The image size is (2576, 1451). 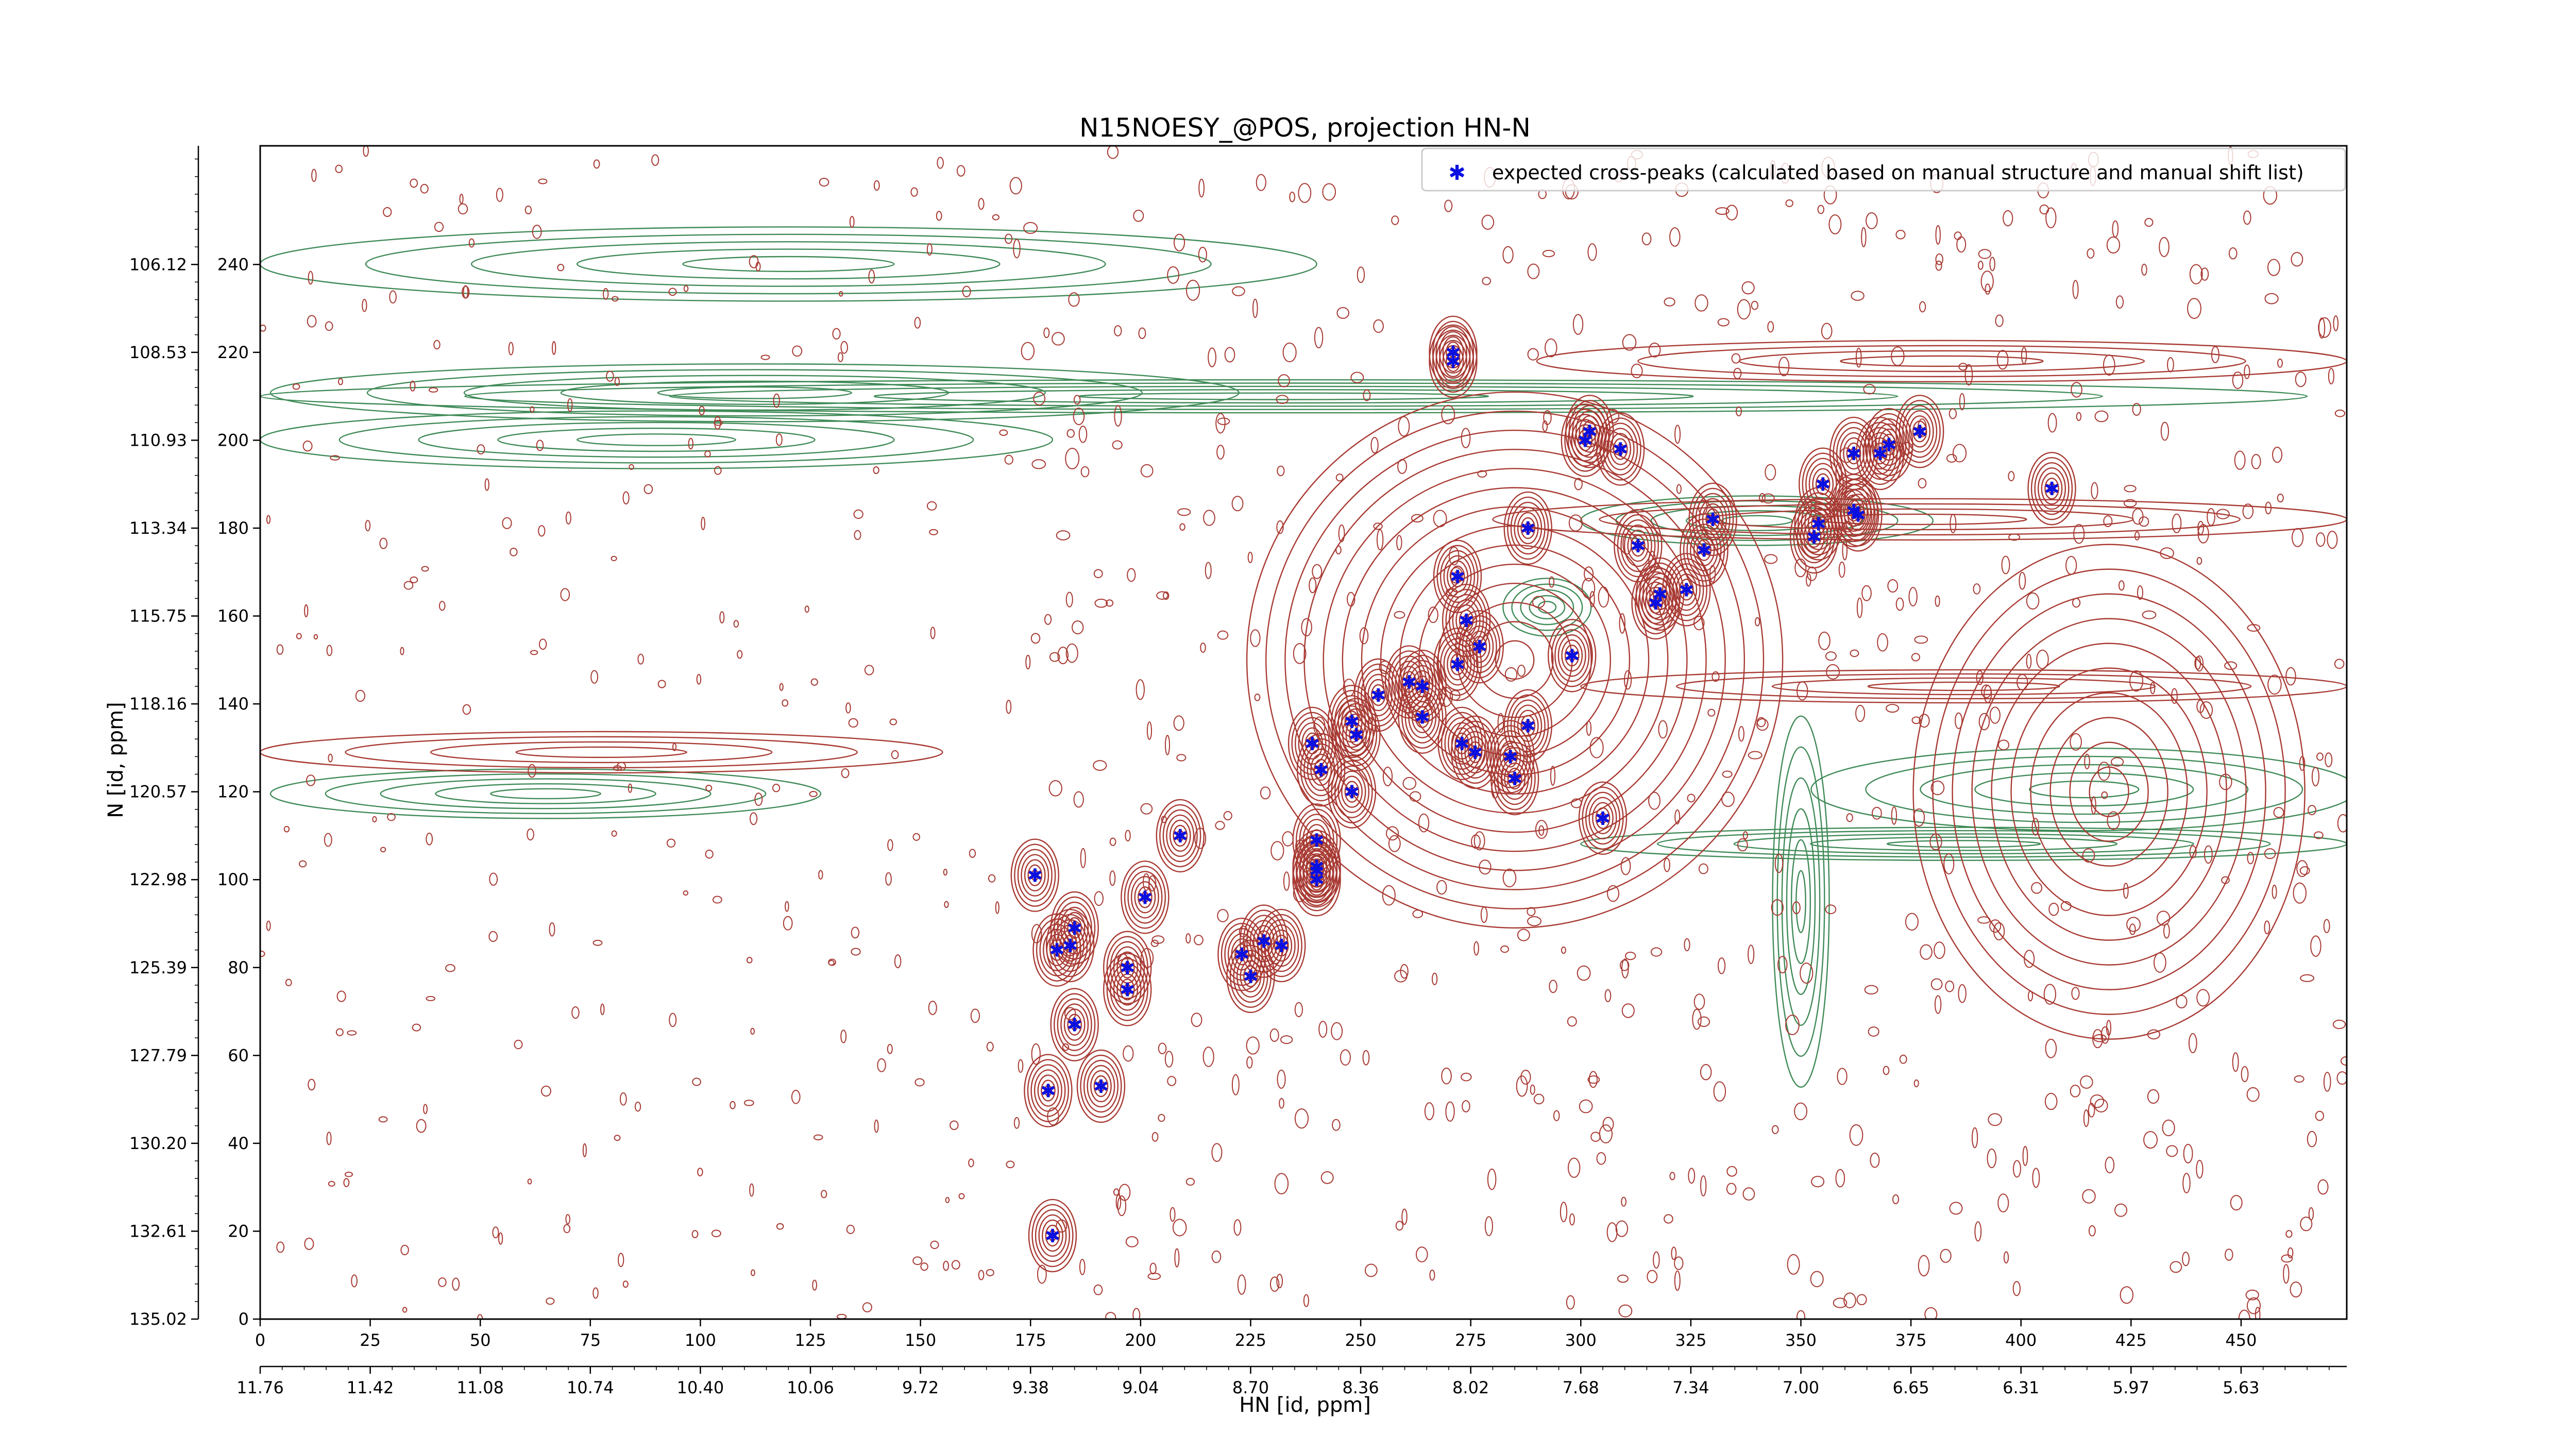 What do you see at coordinates (233, 879) in the screenshot?
I see `y-index-tick-label: 100` at bounding box center [233, 879].